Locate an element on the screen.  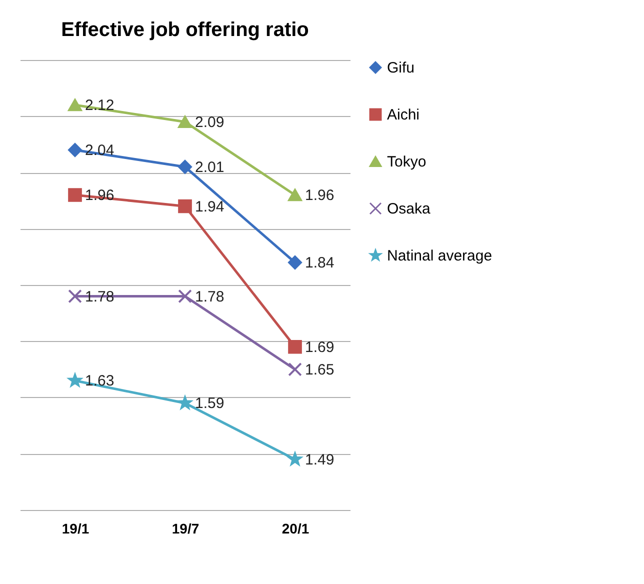
legend-label: Tokyo is located at coordinates (406, 162).